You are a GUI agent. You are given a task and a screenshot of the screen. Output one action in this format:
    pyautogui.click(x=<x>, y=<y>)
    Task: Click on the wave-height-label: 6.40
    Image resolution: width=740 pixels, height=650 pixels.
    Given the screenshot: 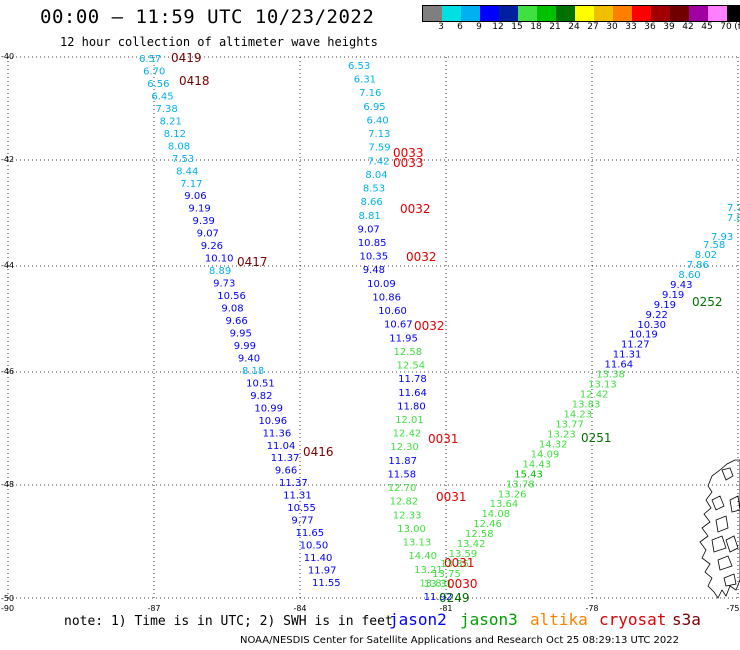 What is the action you would take?
    pyautogui.click(x=377, y=120)
    